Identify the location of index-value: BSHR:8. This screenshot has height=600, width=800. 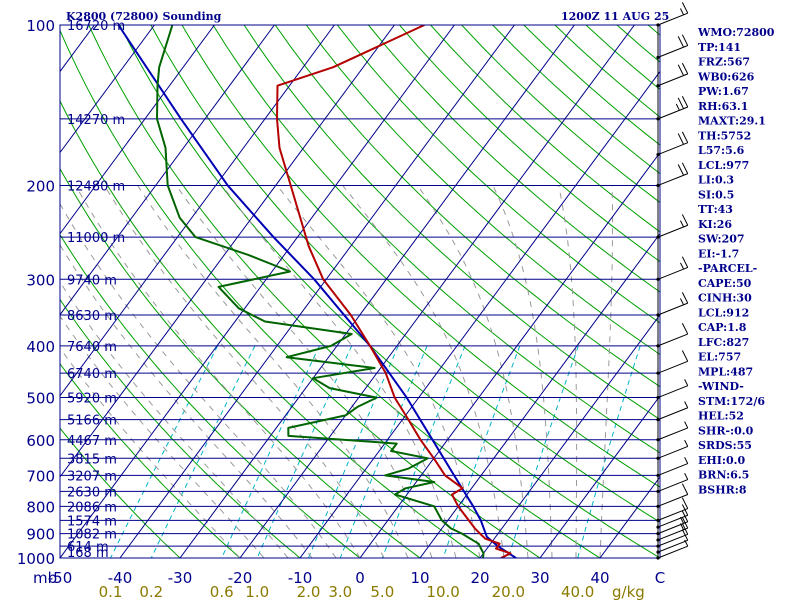
(722, 489).